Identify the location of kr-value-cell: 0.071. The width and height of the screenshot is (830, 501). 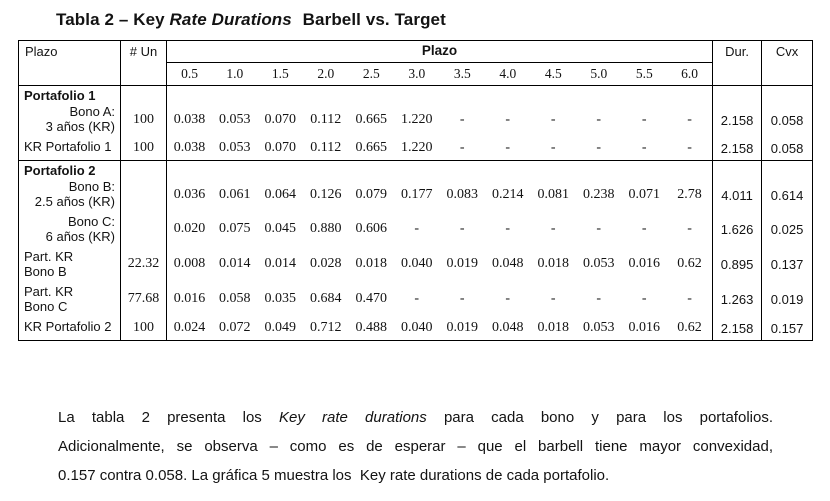
(644, 186).